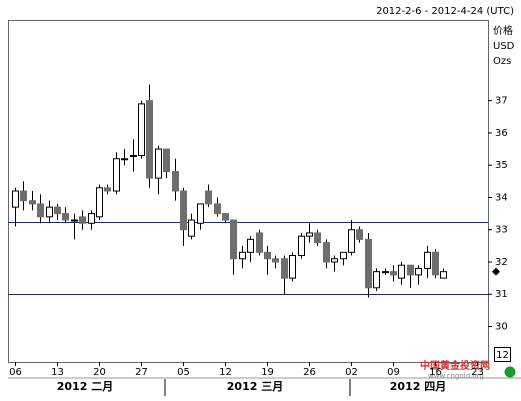 The width and height of the screenshot is (521, 401). Describe the element at coordinates (57, 372) in the screenshot. I see `x-tick-label: 13` at that location.